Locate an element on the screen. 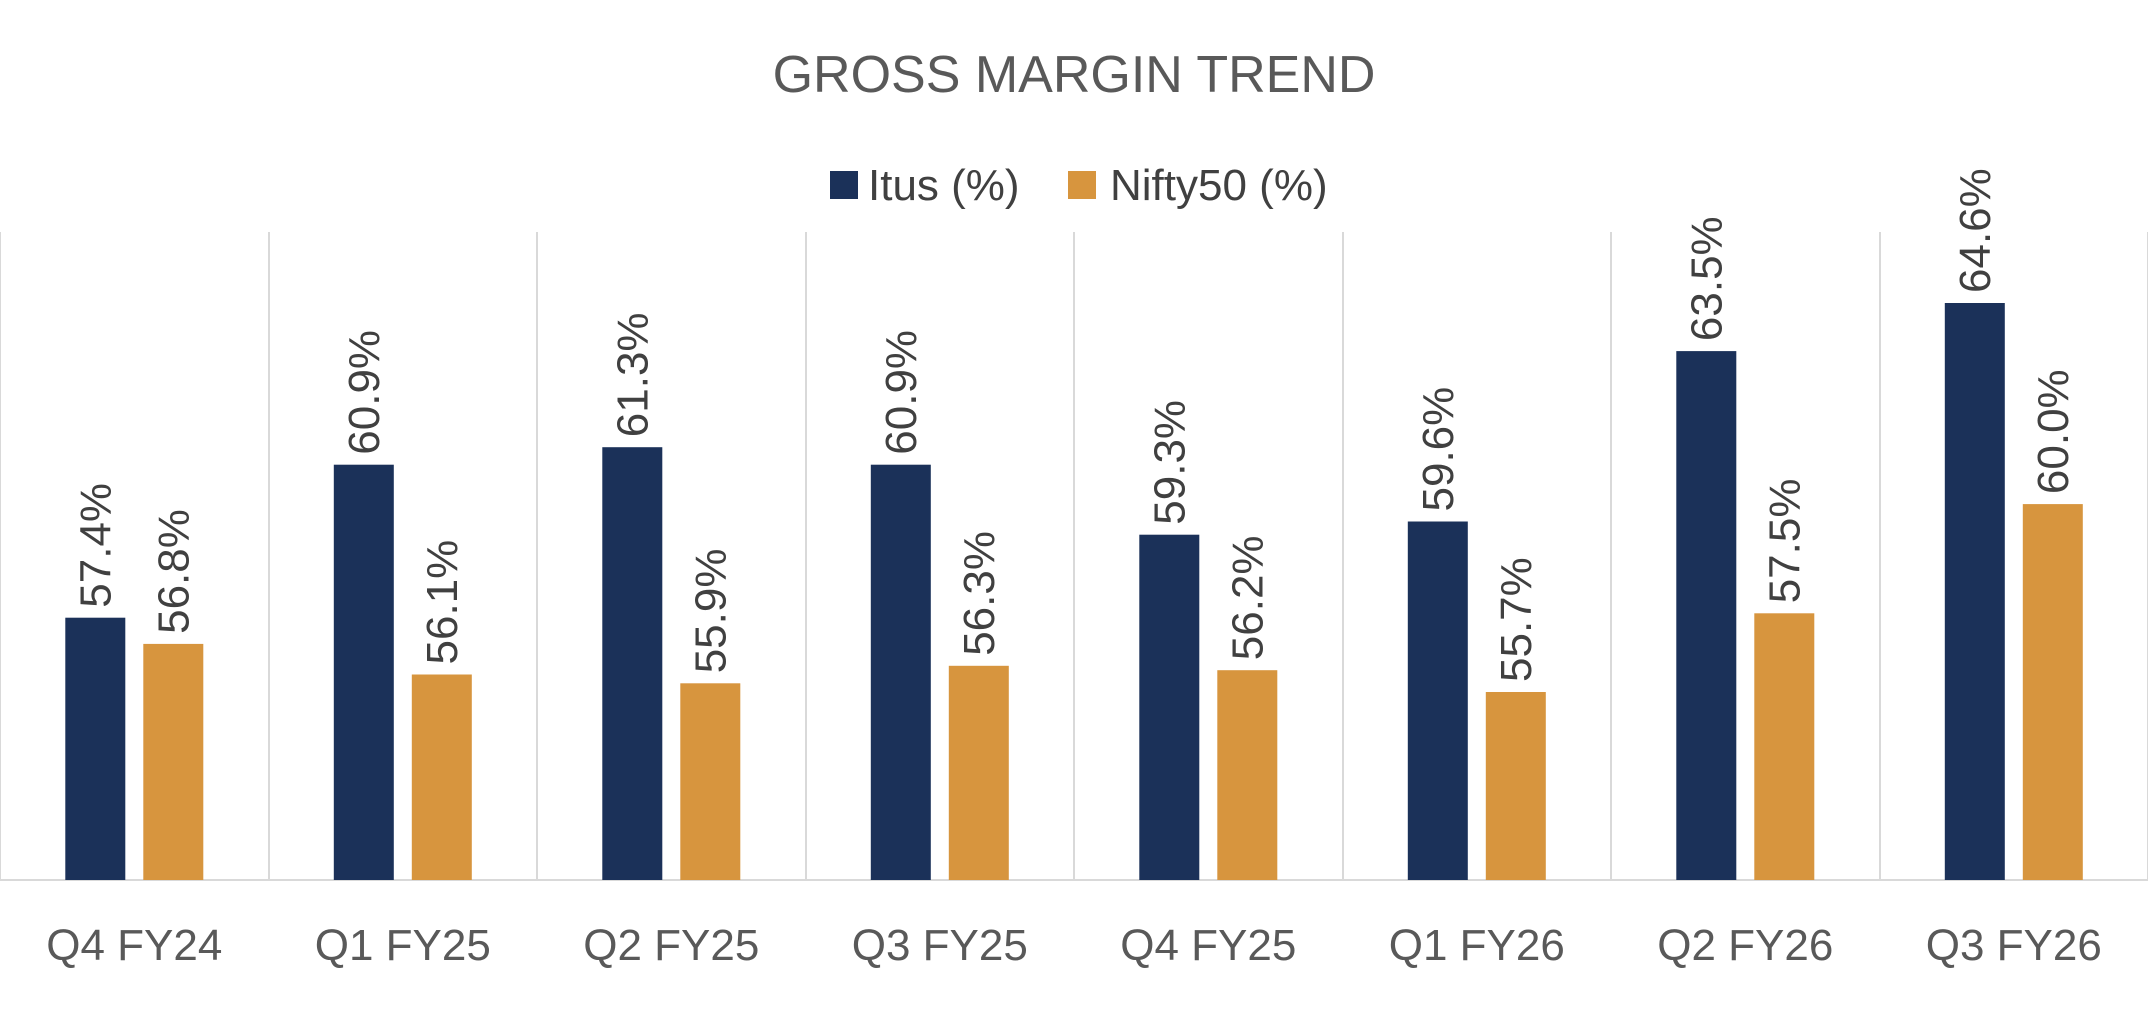  x-tick-label: Q2 FY26 is located at coordinates (1745, 945).